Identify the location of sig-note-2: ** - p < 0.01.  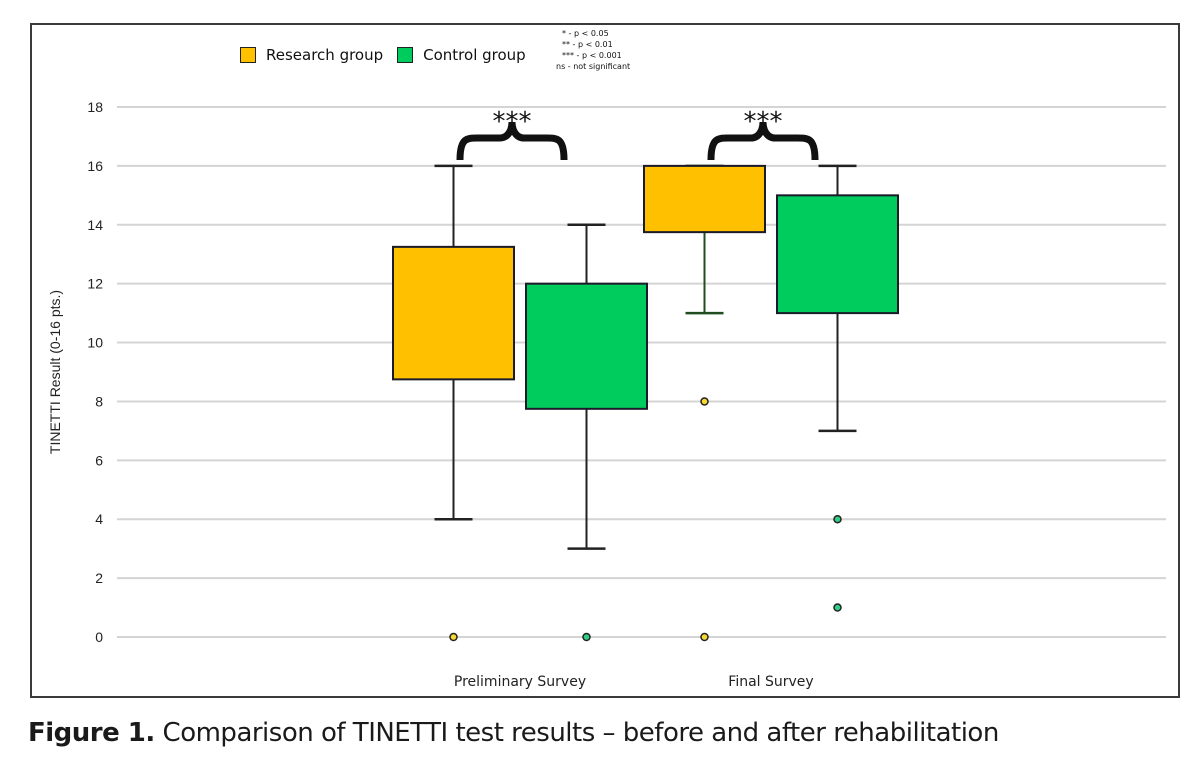
(587, 44).